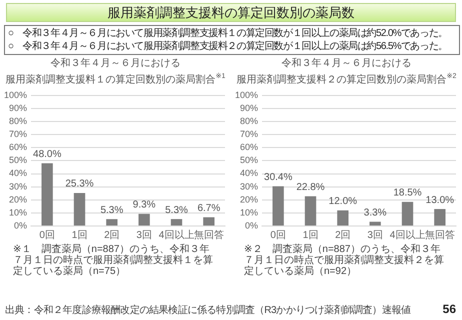 The width and height of the screenshot is (462, 320). I want to click on data-label: 22.8%, so click(310, 188).